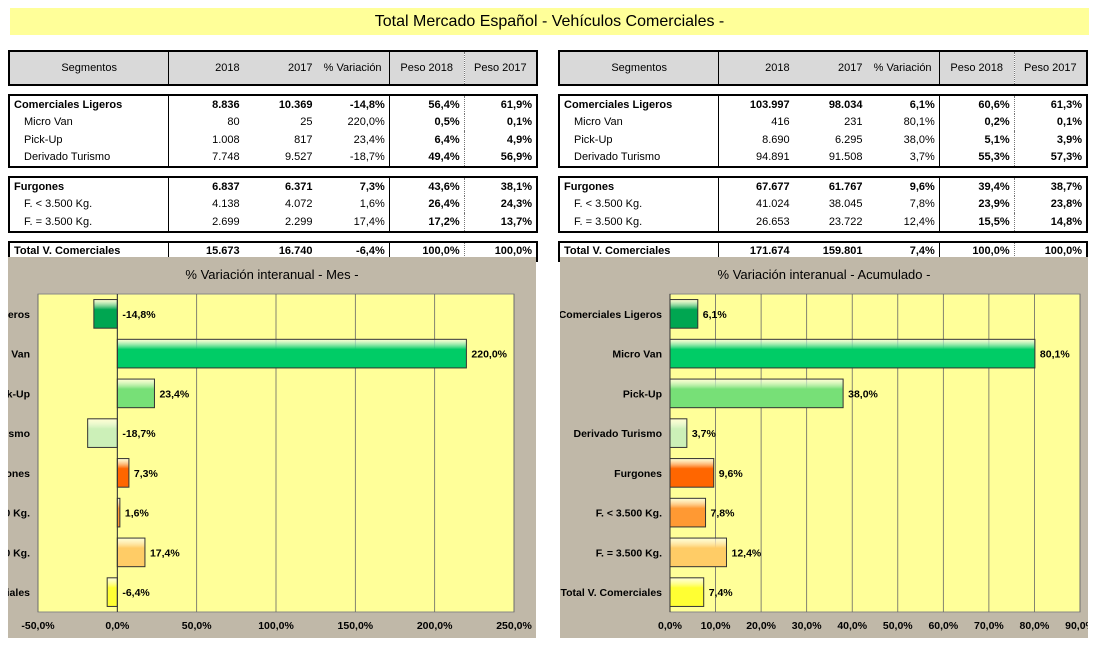 The height and width of the screenshot is (645, 1097). I want to click on cell-p2017: 38,1%, so click(500, 186).